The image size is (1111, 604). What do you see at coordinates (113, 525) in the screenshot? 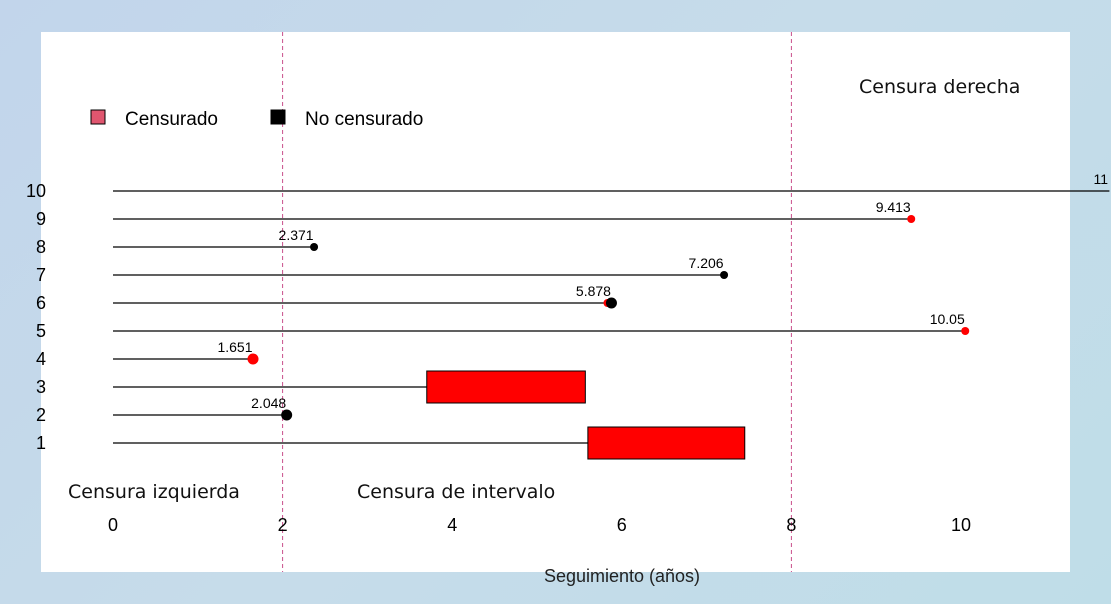
I see `x-tick-label-0: 0` at bounding box center [113, 525].